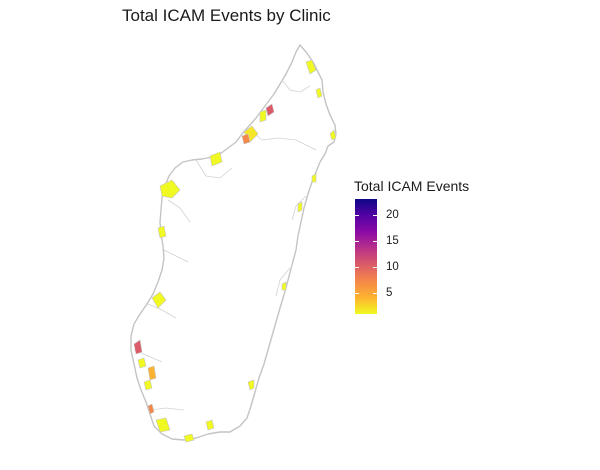 The image size is (600, 470). What do you see at coordinates (392, 215) in the screenshot?
I see `legend-tick-label: 20` at bounding box center [392, 215].